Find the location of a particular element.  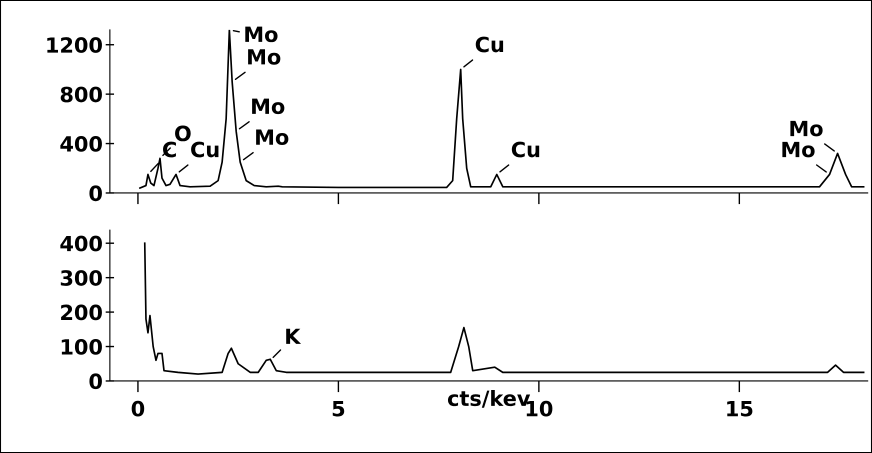

x-tick-label: 15 is located at coordinates (739, 409).